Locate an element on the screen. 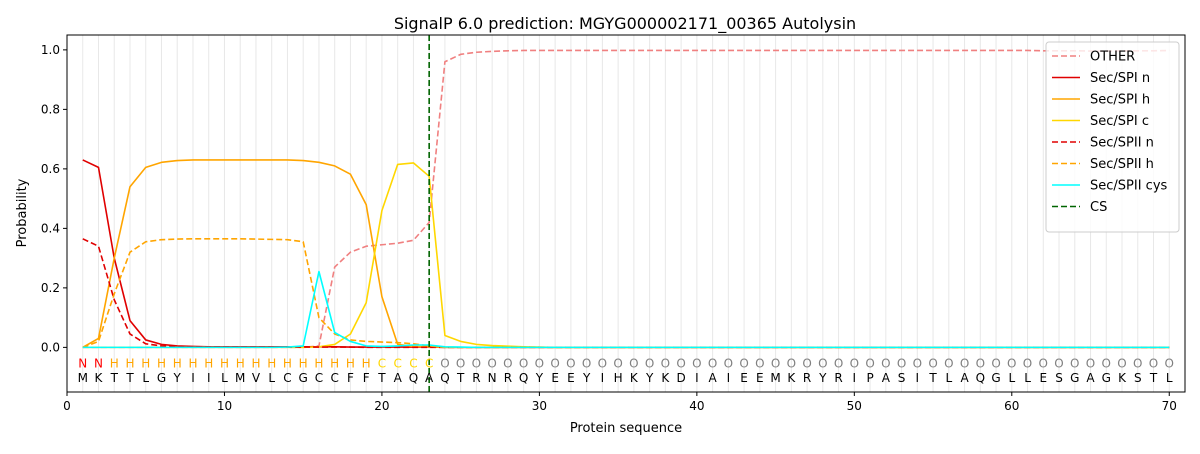 This screenshot has height=454, width=1200. y-tick-label: 0.0 is located at coordinates (50, 347).